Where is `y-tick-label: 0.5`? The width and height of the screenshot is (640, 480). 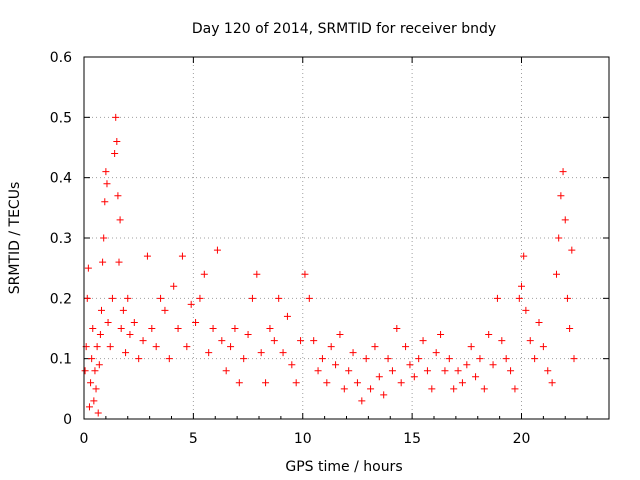 y-tick-label: 0.5 is located at coordinates (61, 118).